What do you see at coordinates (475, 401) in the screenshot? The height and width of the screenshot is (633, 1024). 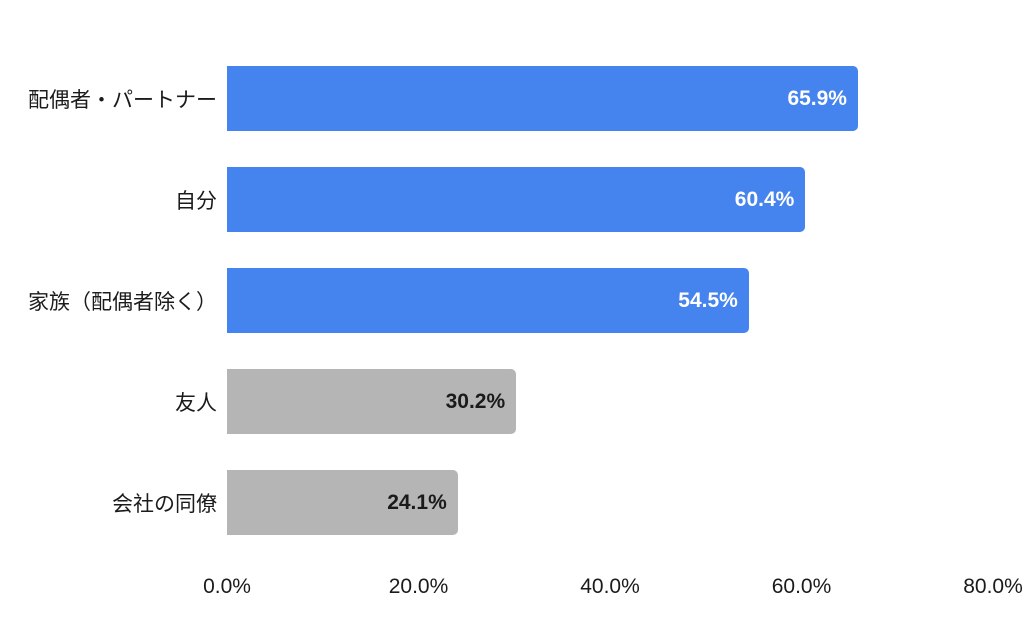 I see `bar-value-label: 30.2%` at bounding box center [475, 401].